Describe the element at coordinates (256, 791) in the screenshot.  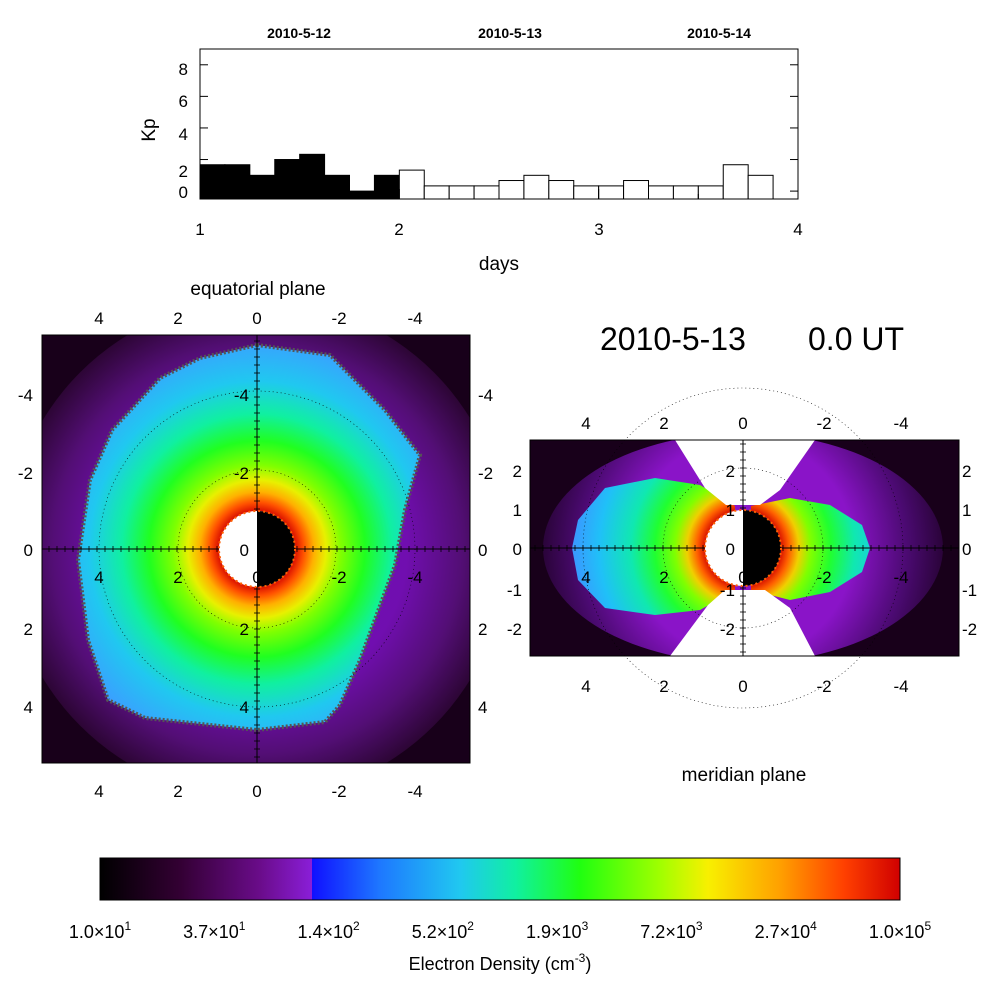
I see `equatorial-bottom-tick-label: 0` at that location.